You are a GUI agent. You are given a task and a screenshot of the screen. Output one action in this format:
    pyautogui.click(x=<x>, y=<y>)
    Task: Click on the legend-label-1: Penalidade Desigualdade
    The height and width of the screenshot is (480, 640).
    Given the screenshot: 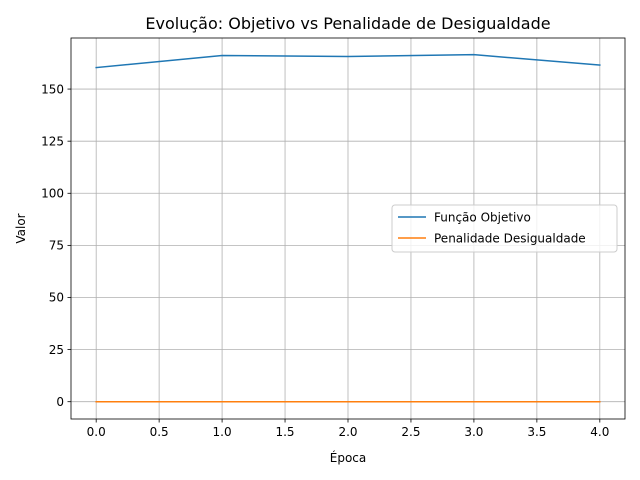 What is the action you would take?
    pyautogui.click(x=510, y=238)
    